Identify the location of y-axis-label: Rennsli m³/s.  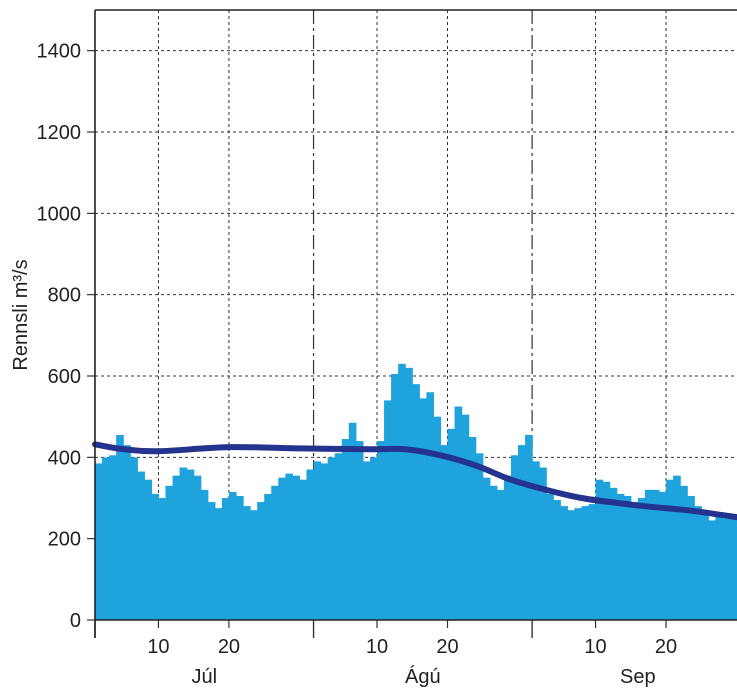
(21, 314).